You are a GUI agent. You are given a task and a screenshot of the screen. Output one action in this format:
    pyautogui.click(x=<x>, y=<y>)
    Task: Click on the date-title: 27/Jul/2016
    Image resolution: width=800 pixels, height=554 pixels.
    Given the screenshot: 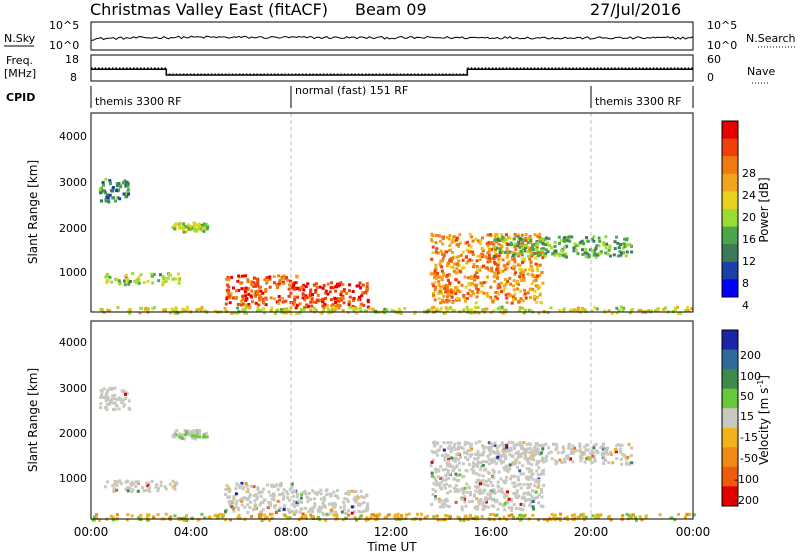 What is the action you would take?
    pyautogui.click(x=635, y=9)
    